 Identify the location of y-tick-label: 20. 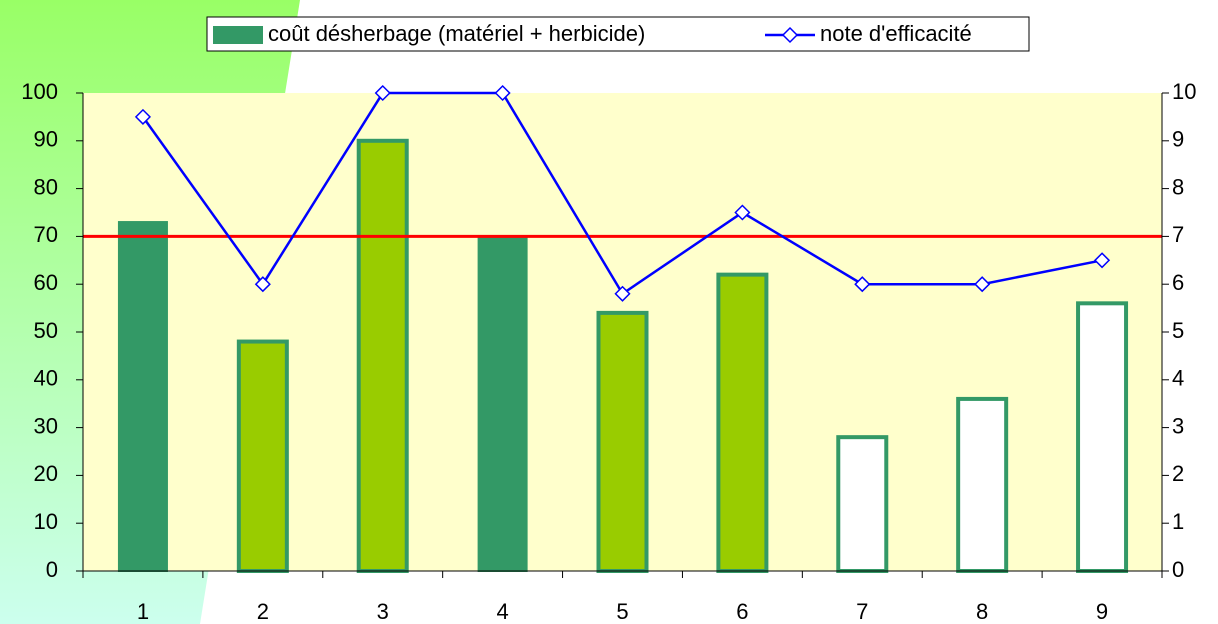
(46, 473).